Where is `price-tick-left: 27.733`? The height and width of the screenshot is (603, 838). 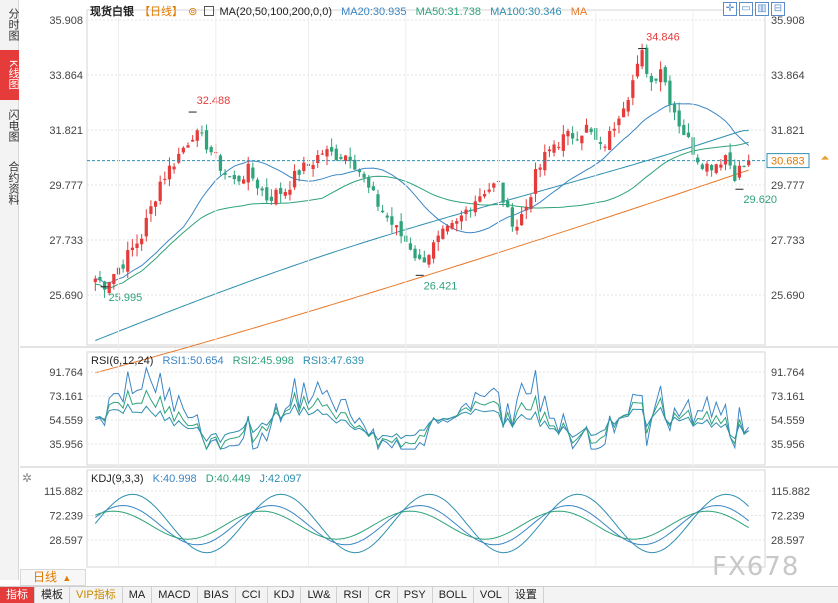
price-tick-left: 27.733 is located at coordinates (66, 241).